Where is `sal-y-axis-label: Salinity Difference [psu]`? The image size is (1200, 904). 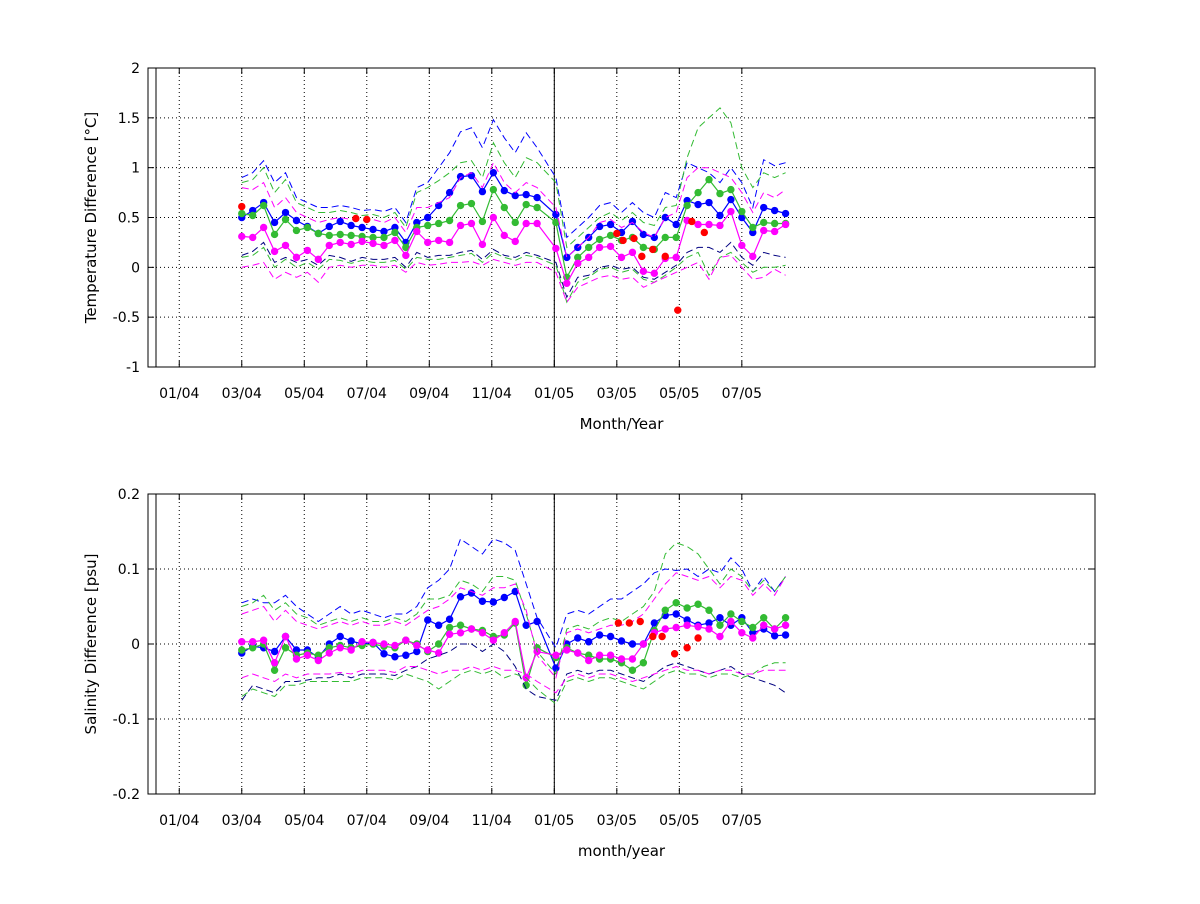 sal-y-axis-label: Salinity Difference [psu] is located at coordinates (91, 644).